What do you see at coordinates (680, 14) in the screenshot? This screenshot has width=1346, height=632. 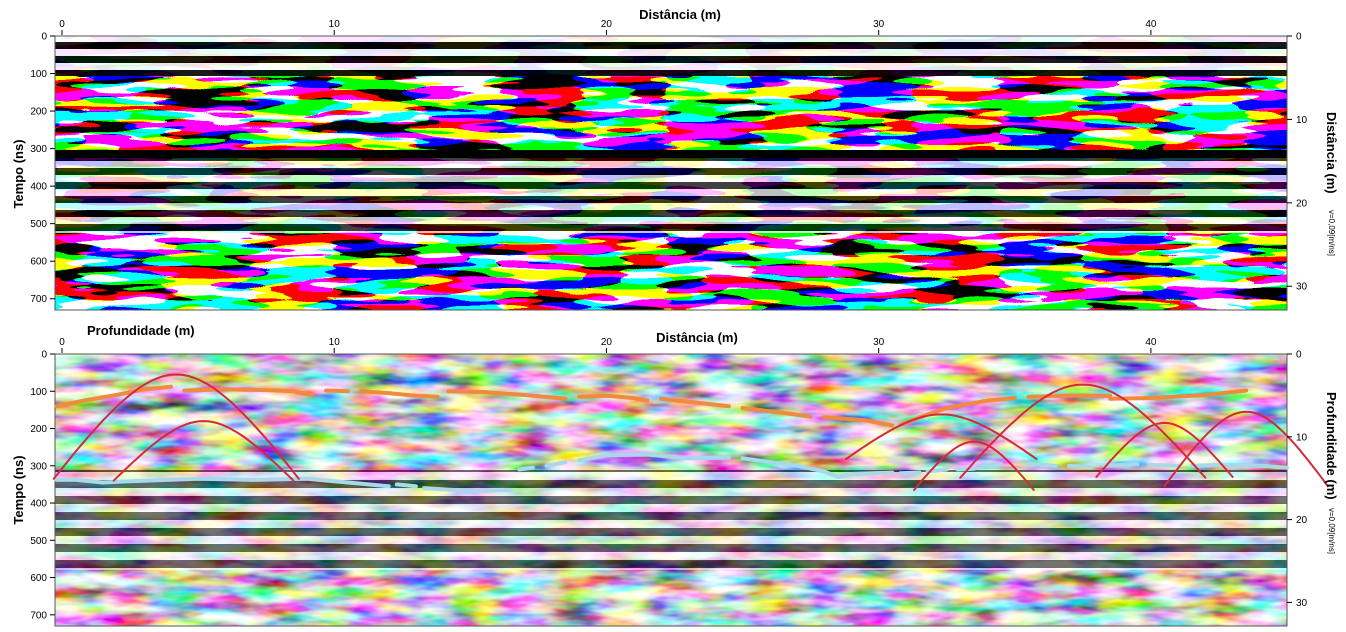 I see `top-title: Distância (m)` at bounding box center [680, 14].